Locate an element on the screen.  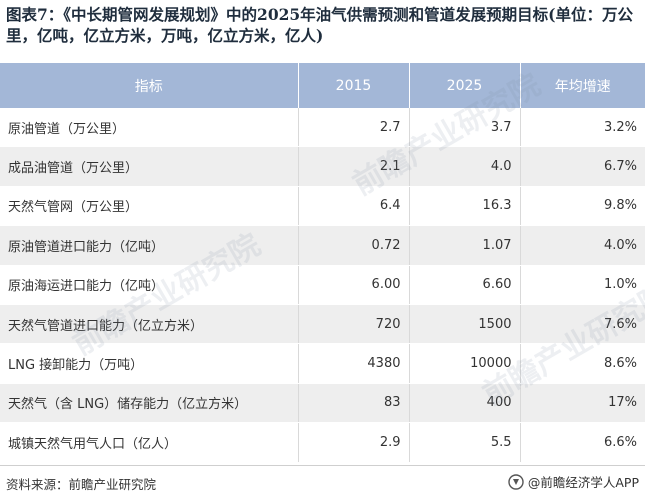
value-2015: 720 is located at coordinates (354, 324).